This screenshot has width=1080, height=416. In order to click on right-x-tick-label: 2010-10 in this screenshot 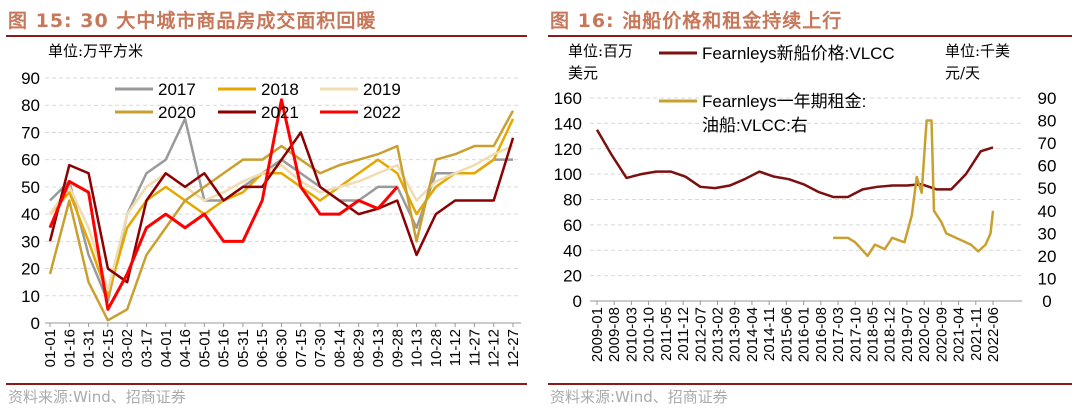, I will do `click(649, 334)`.